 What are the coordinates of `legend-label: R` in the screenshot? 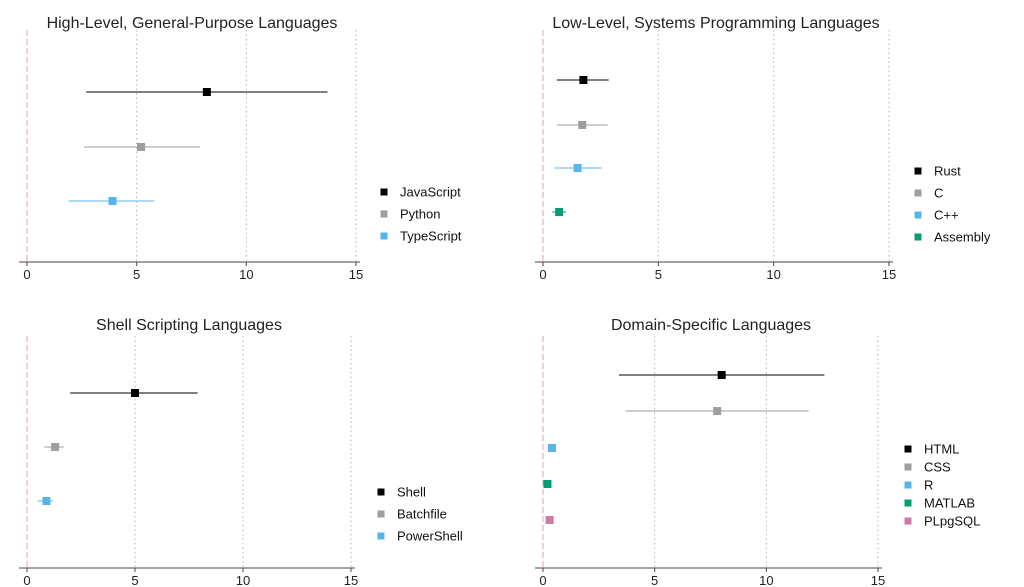 It's located at (928, 485).